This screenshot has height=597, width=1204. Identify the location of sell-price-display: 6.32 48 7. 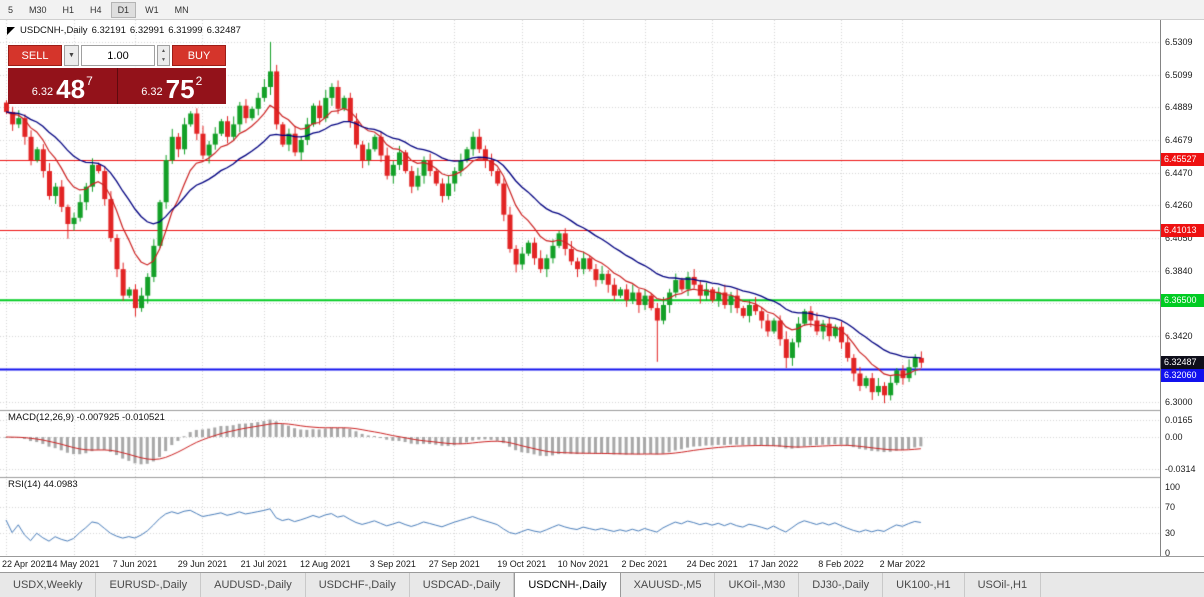
(63, 86).